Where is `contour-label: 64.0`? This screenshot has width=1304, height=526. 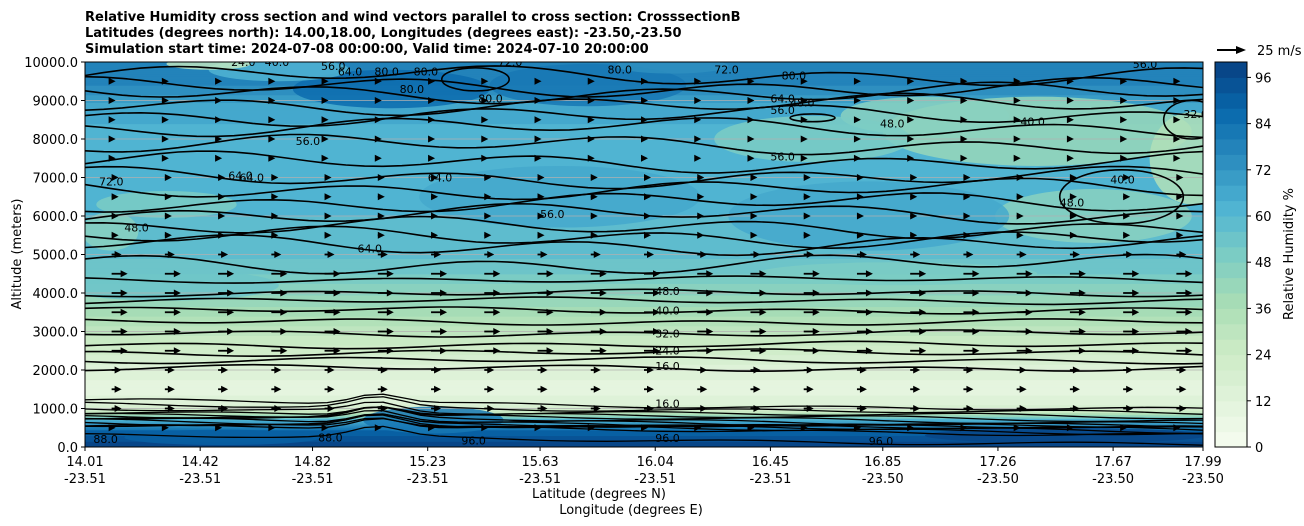 contour-label: 64.0 is located at coordinates (440, 177).